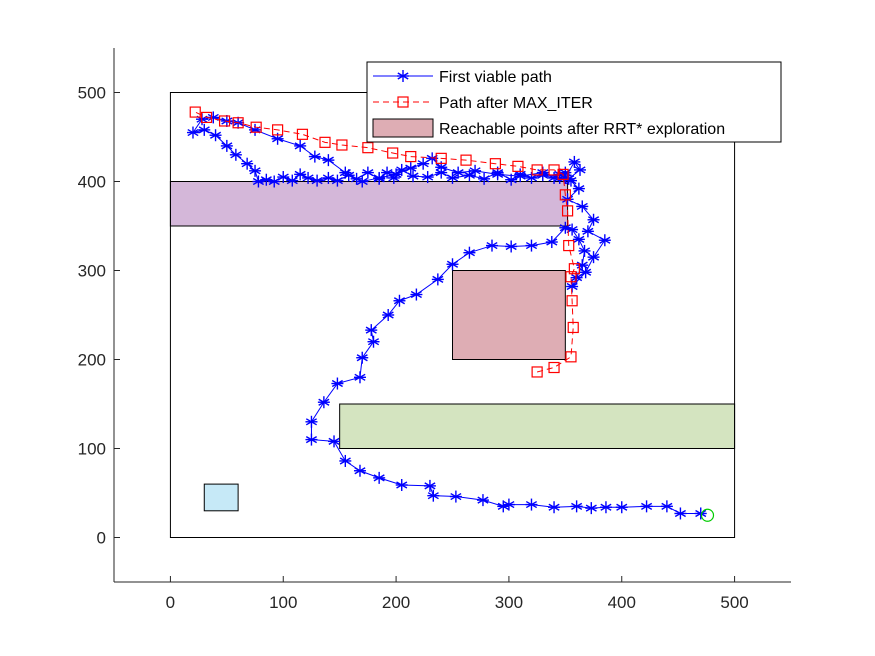 This screenshot has height=656, width=875. I want to click on legend-label-2: Path after MAX_ITER, so click(516, 103).